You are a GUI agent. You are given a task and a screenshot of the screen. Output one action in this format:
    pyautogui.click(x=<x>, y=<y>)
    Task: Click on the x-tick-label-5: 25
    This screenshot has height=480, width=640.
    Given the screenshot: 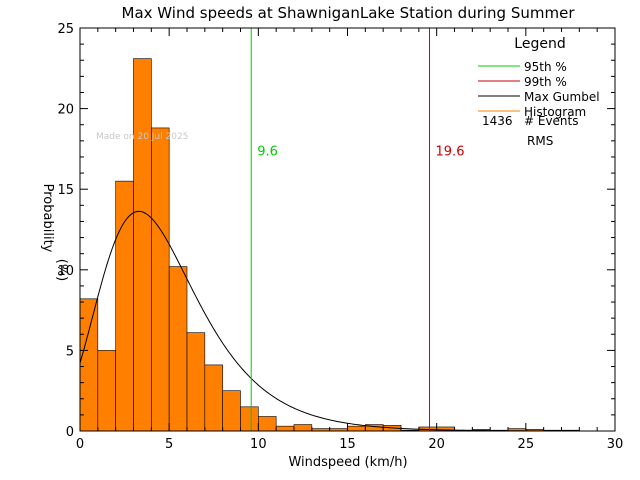 What is the action you would take?
    pyautogui.click(x=526, y=444)
    